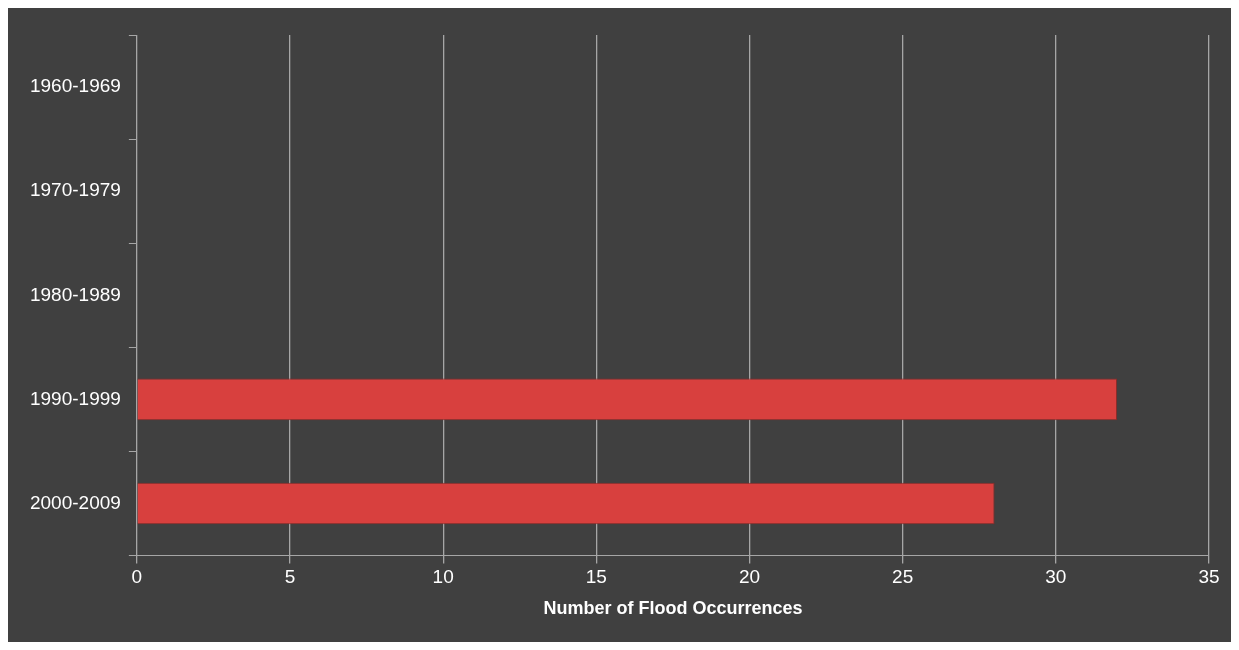 The height and width of the screenshot is (650, 1239). What do you see at coordinates (75, 398) in the screenshot?
I see `y-tick-label: 1990-1999` at bounding box center [75, 398].